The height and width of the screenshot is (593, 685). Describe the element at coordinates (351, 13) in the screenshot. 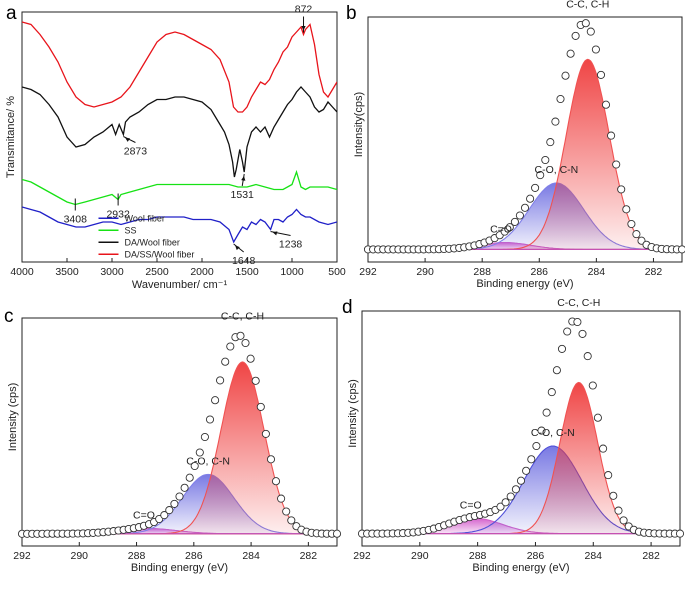

I see `panel-b-letter: b` at that location.